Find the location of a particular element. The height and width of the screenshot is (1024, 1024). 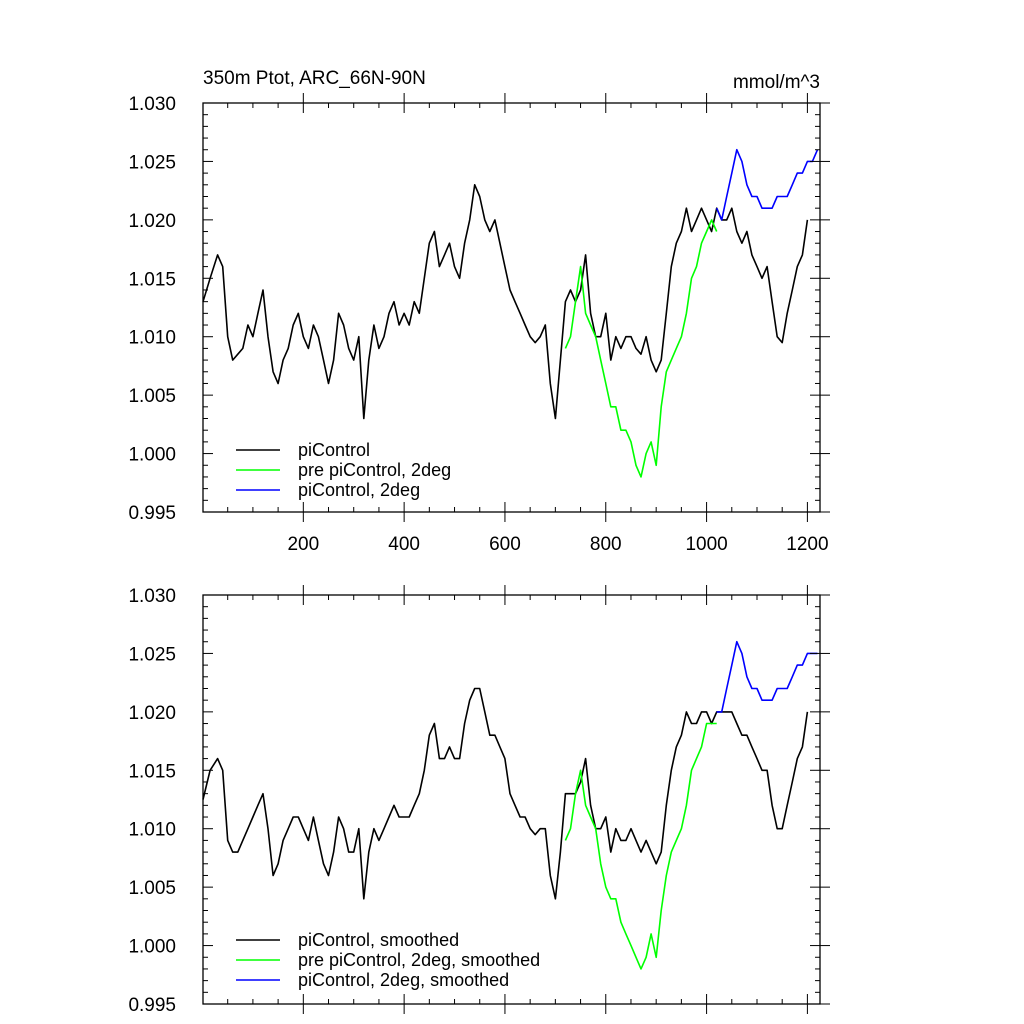

x-tick-label: 1000 is located at coordinates (706, 544).